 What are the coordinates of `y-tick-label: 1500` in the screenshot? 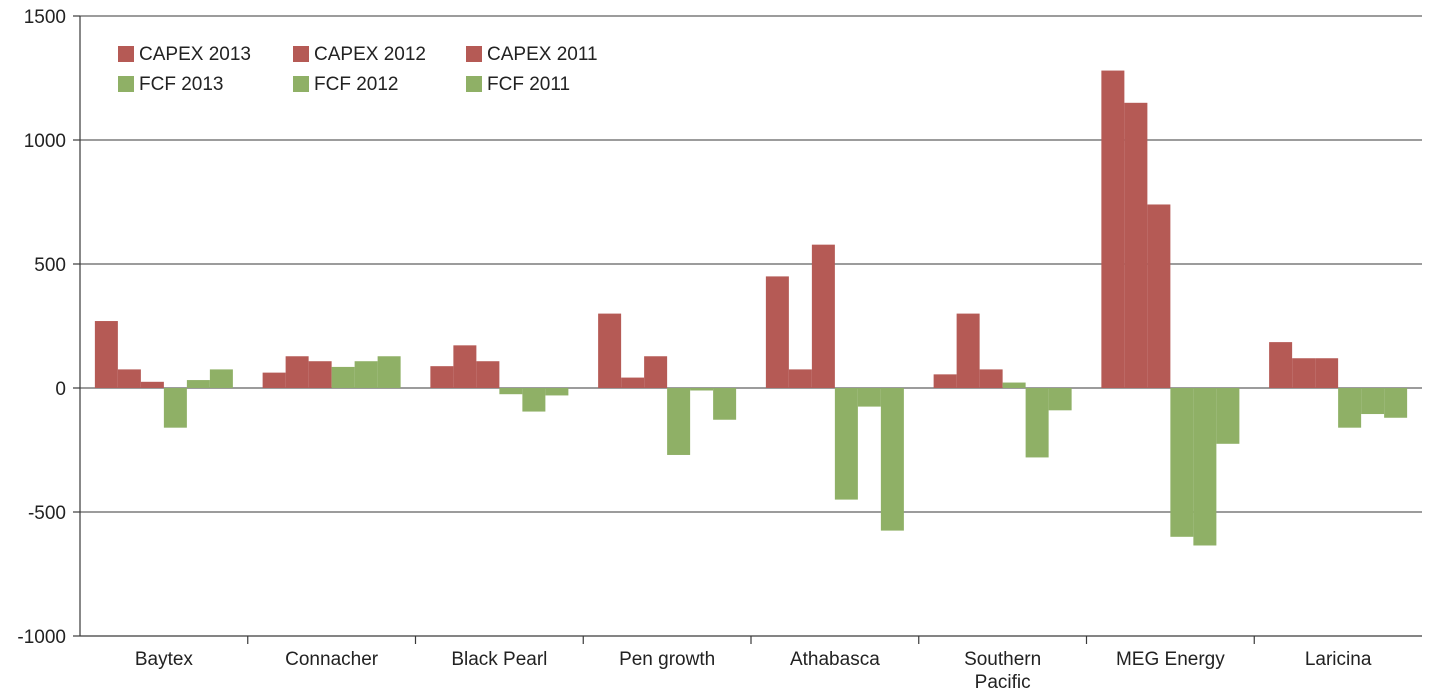 It's located at (45, 17).